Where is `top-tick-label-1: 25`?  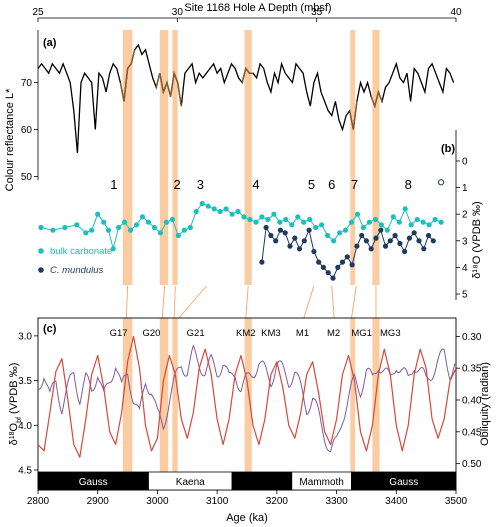
top-tick-label-1: 25 is located at coordinates (38, 12).